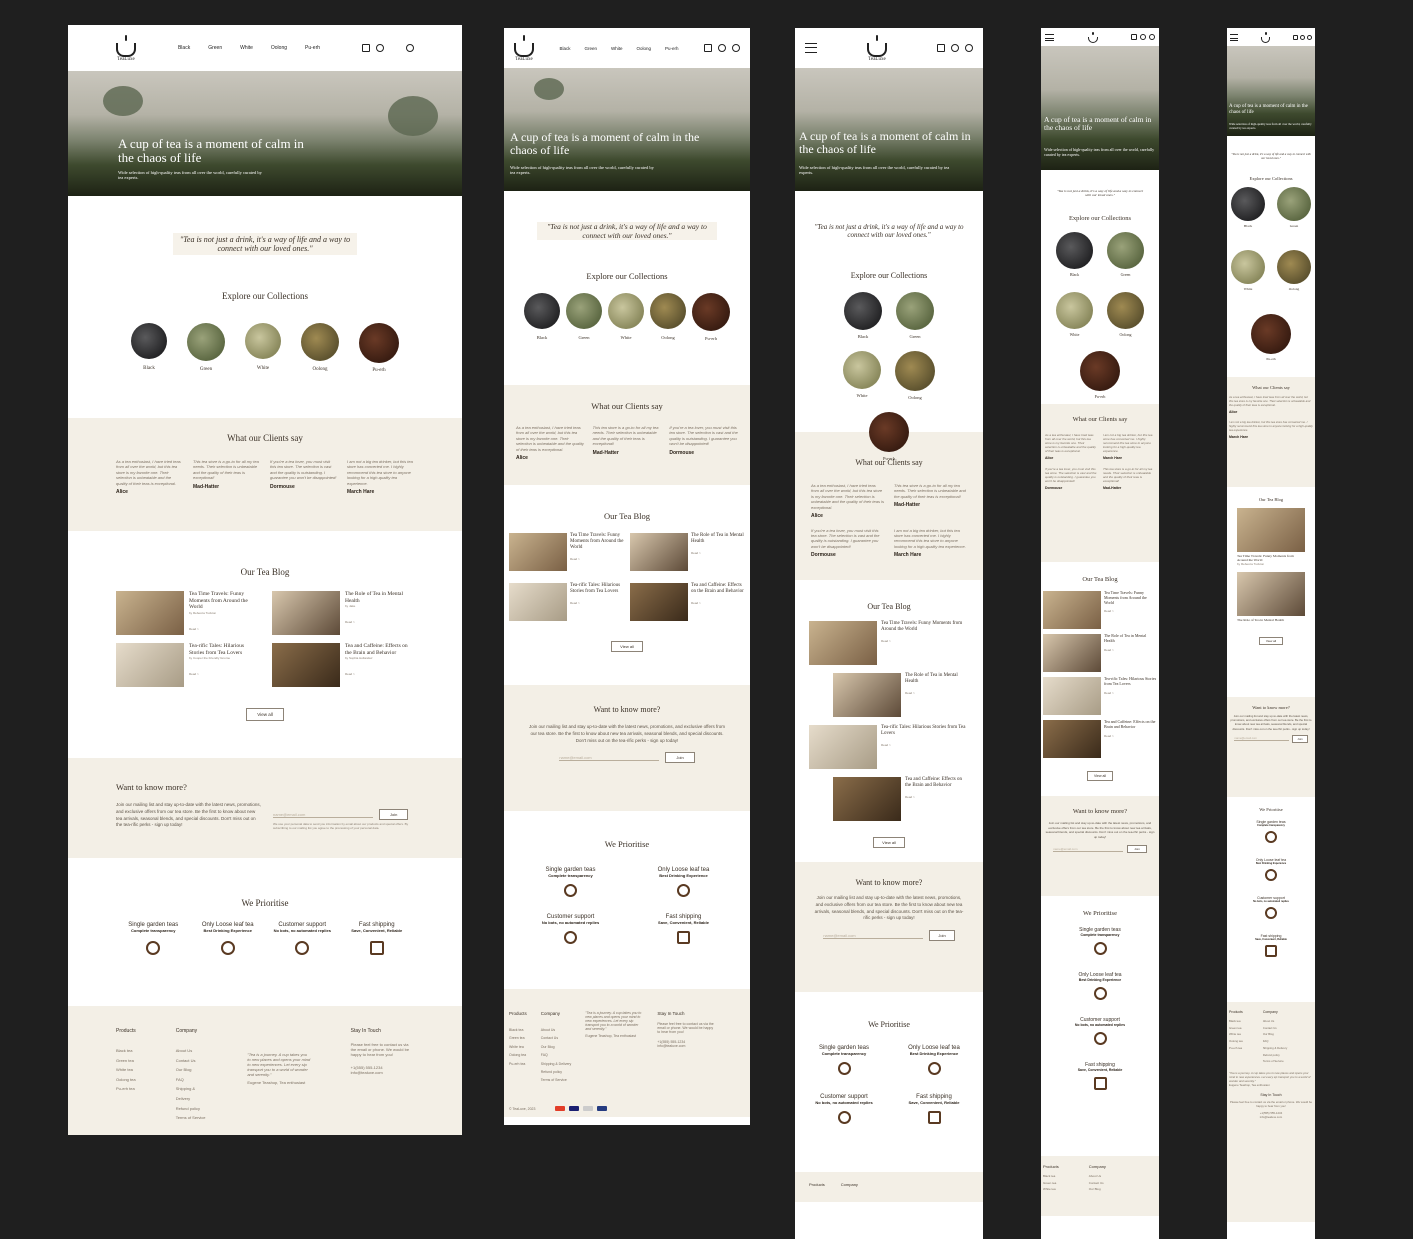 Image resolution: width=1413 pixels, height=1239 pixels. What do you see at coordinates (889, 48) in the screenshot?
I see `site-header: TeaLuxe` at bounding box center [889, 48].